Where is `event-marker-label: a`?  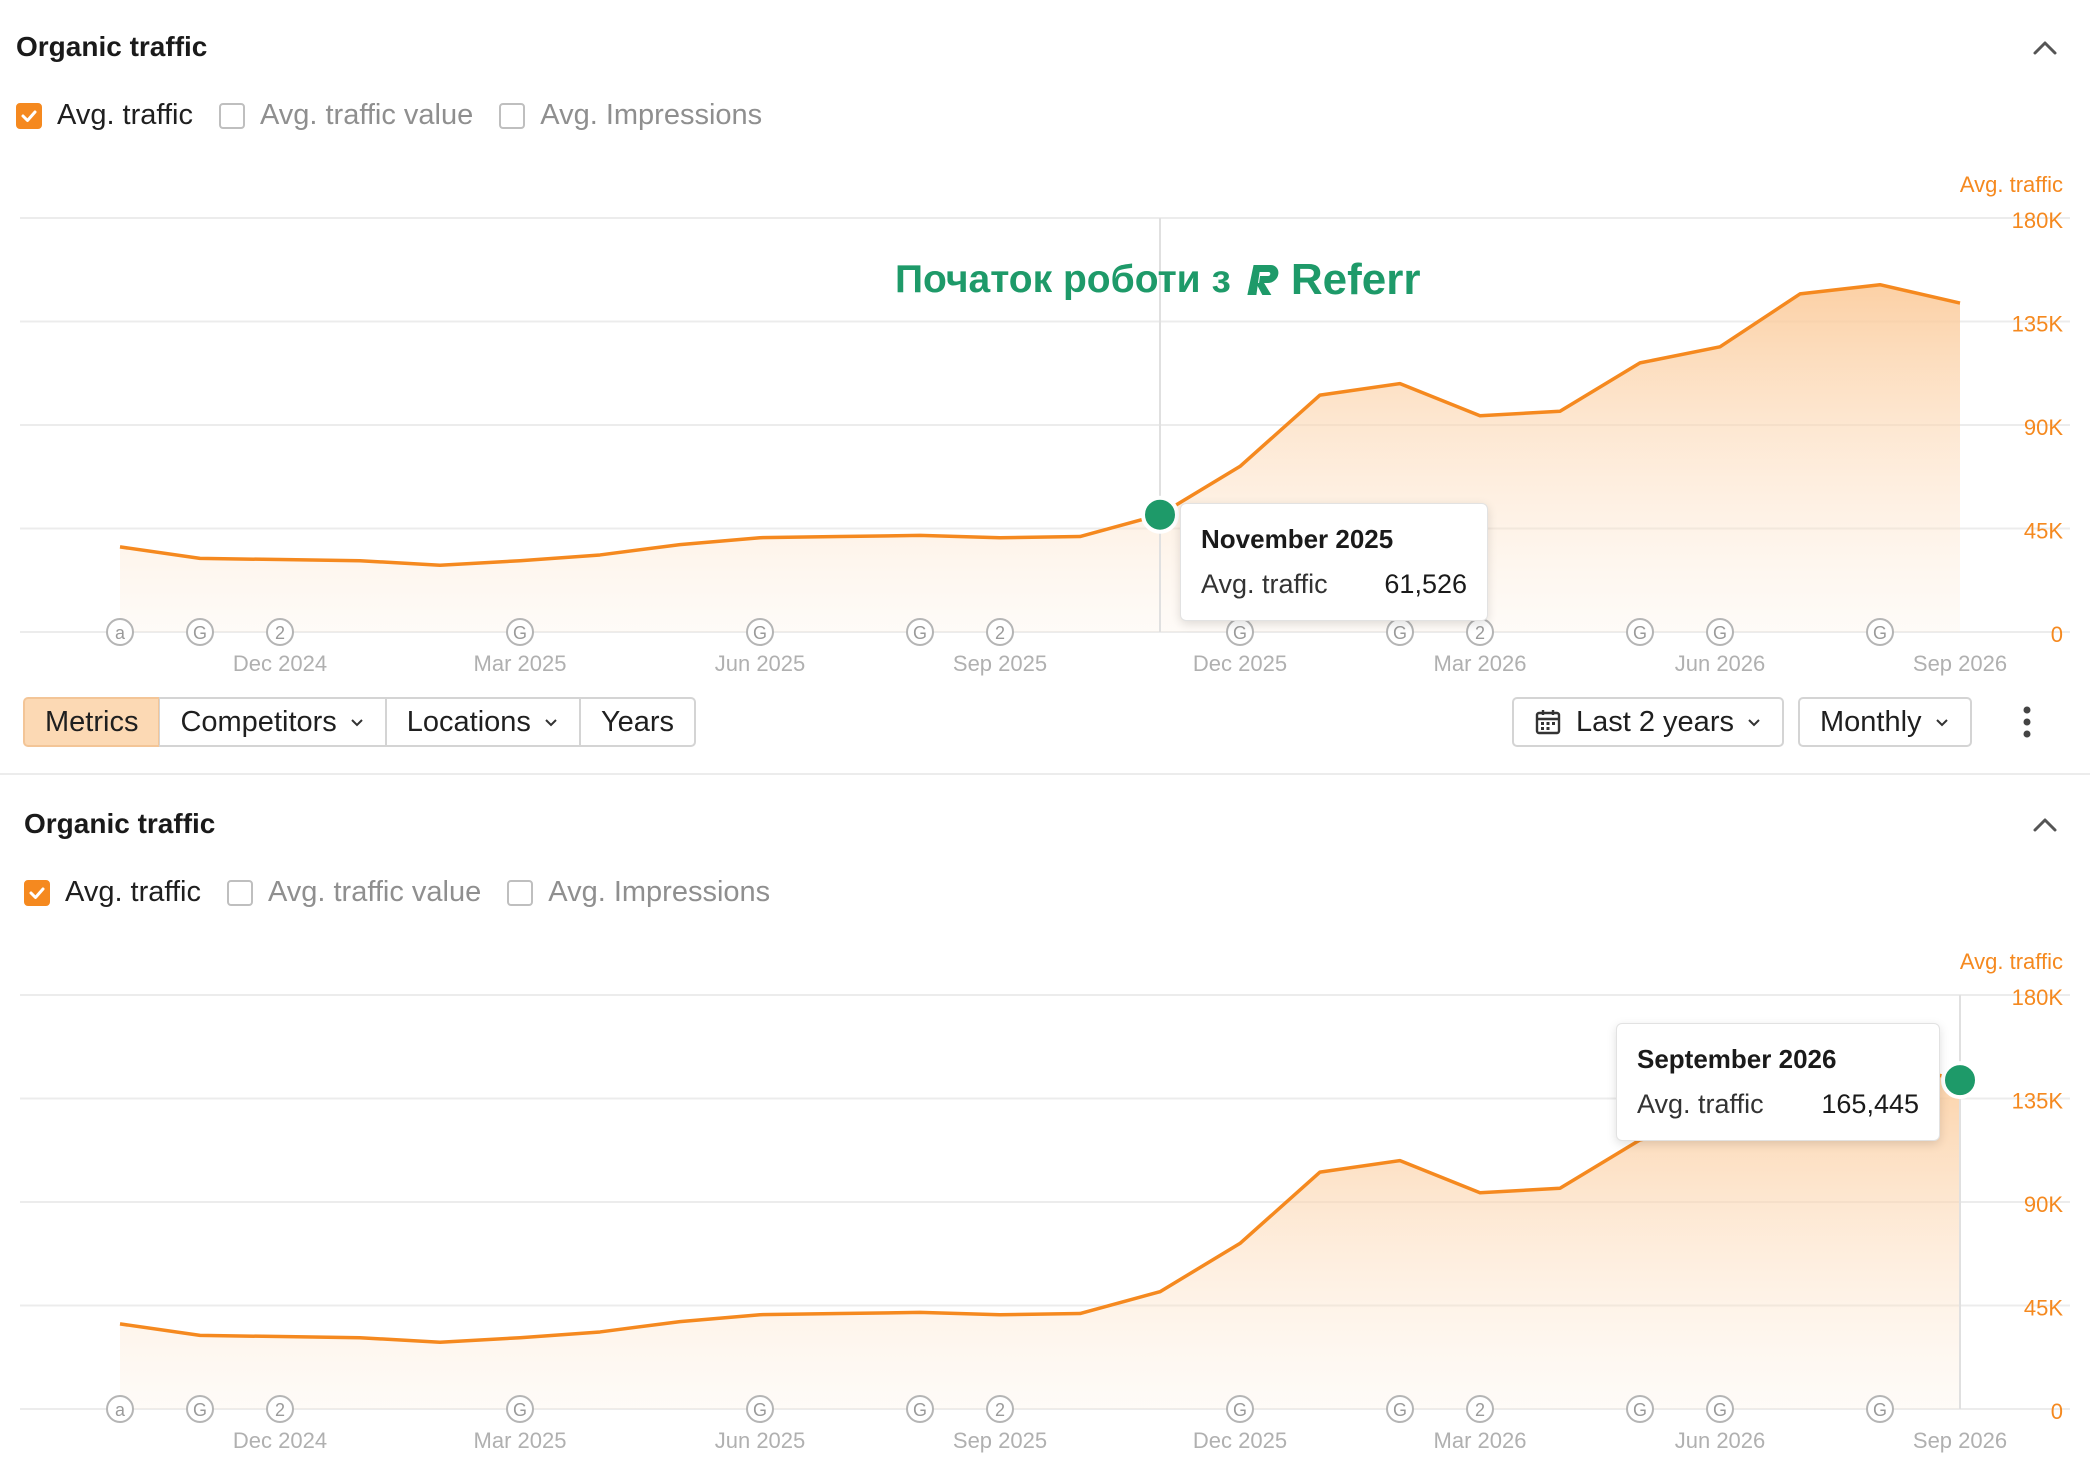
event-marker-label: a is located at coordinates (120, 1410).